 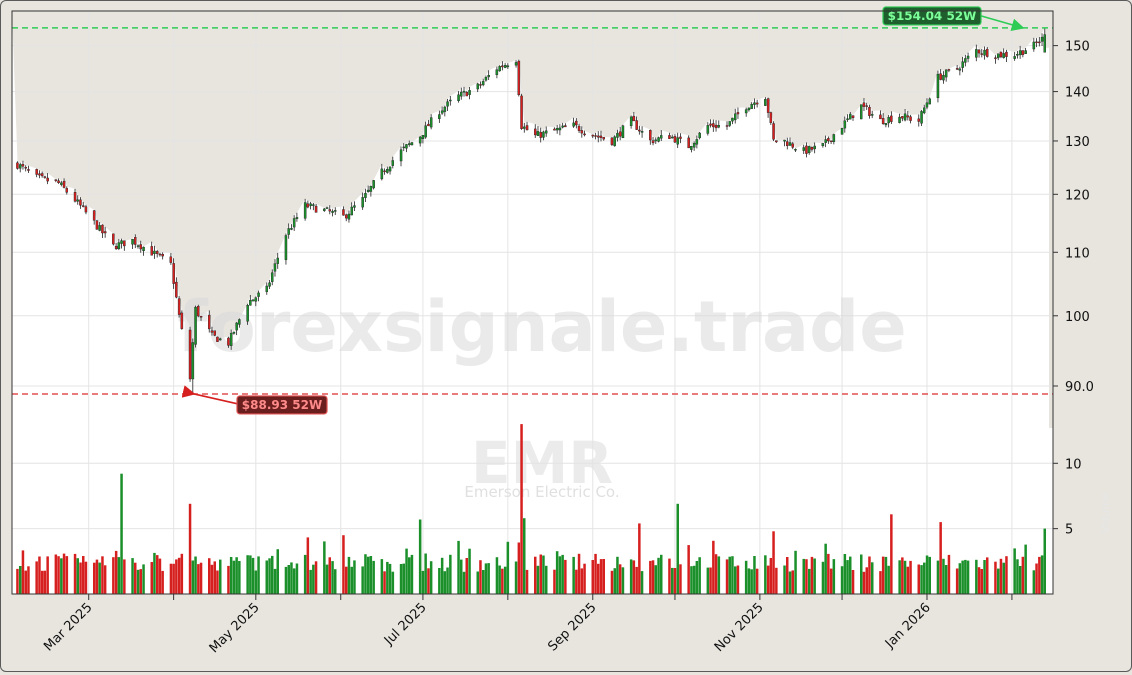 I want to click on volume-axis-label: Volume, so click(x=1105, y=512).